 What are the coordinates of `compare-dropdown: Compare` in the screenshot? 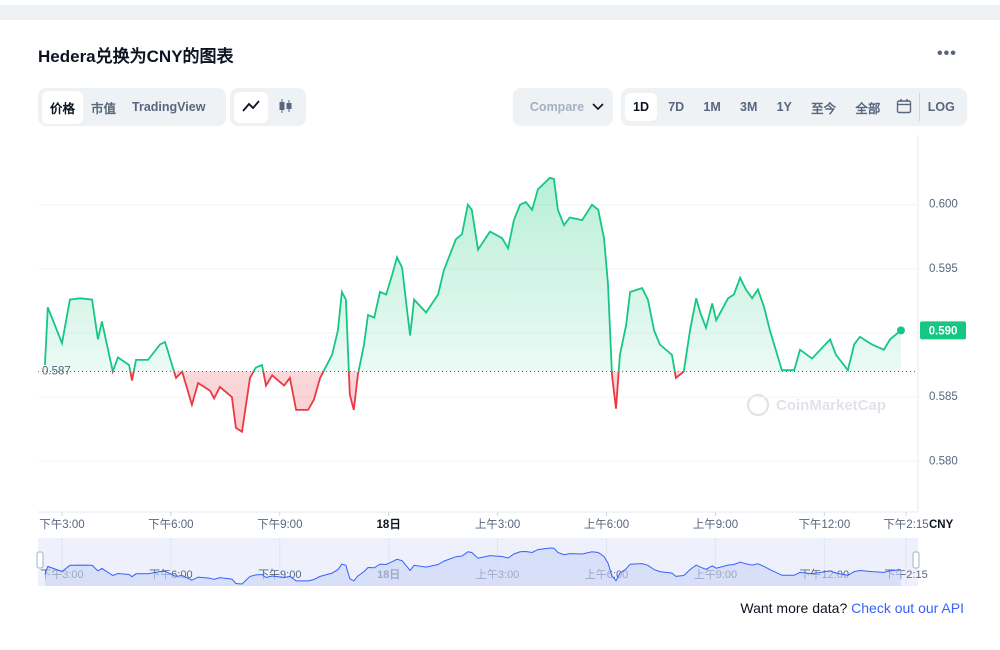 It's located at (563, 107).